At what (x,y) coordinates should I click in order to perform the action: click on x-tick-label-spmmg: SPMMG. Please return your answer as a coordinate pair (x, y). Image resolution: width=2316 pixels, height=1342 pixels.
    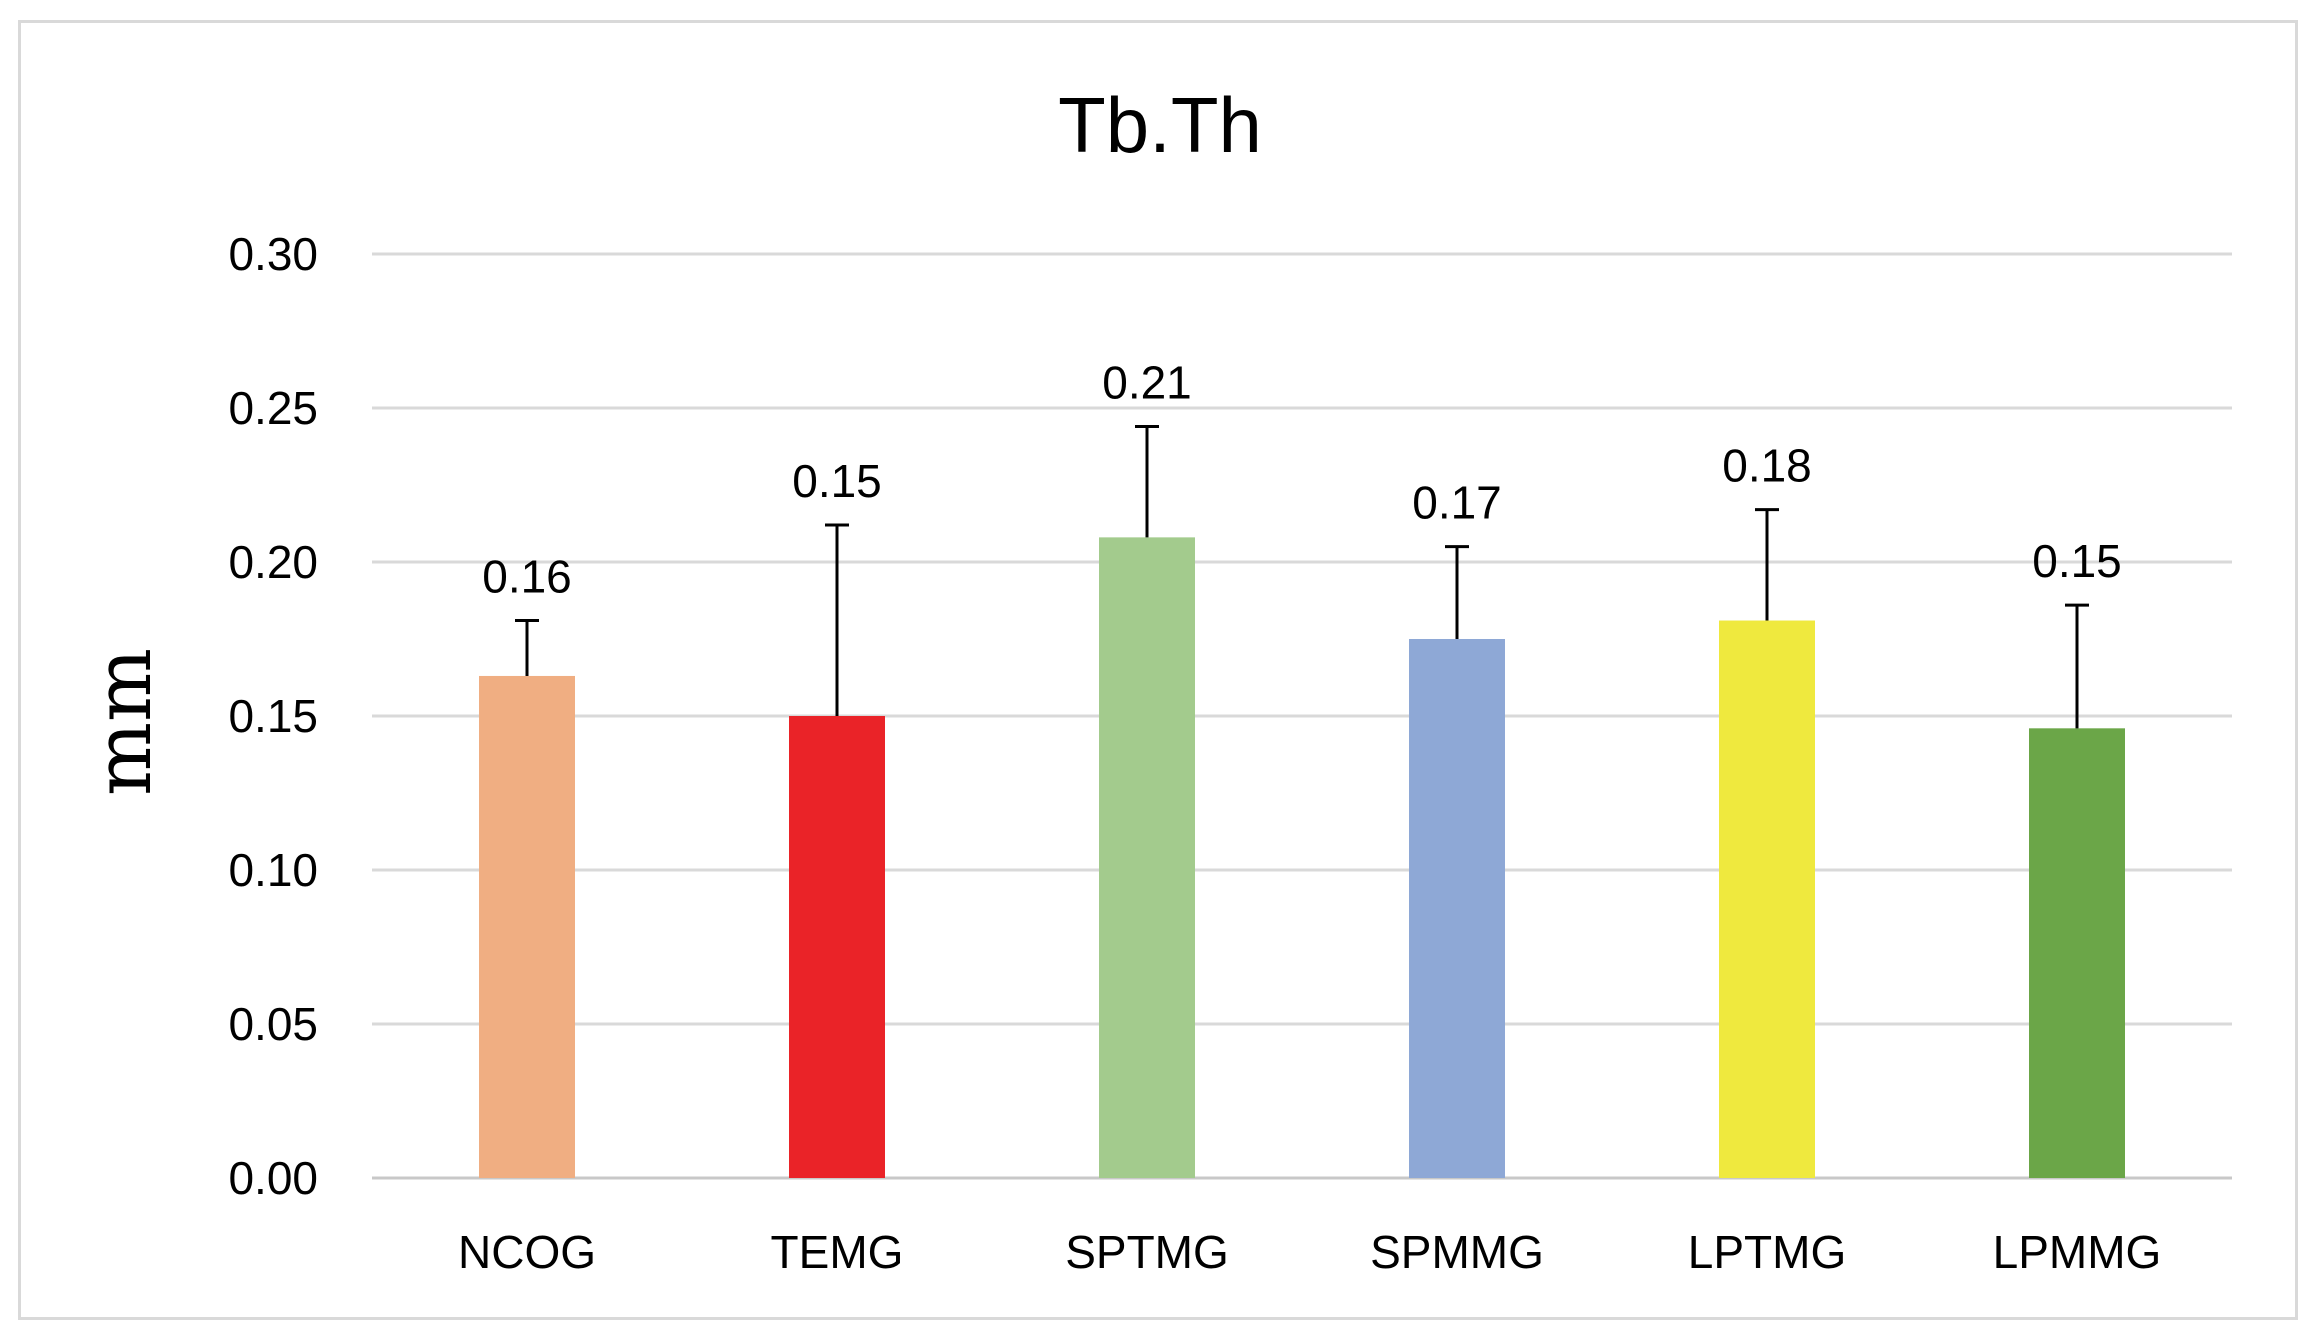
    Looking at the image, I should click on (1457, 1252).